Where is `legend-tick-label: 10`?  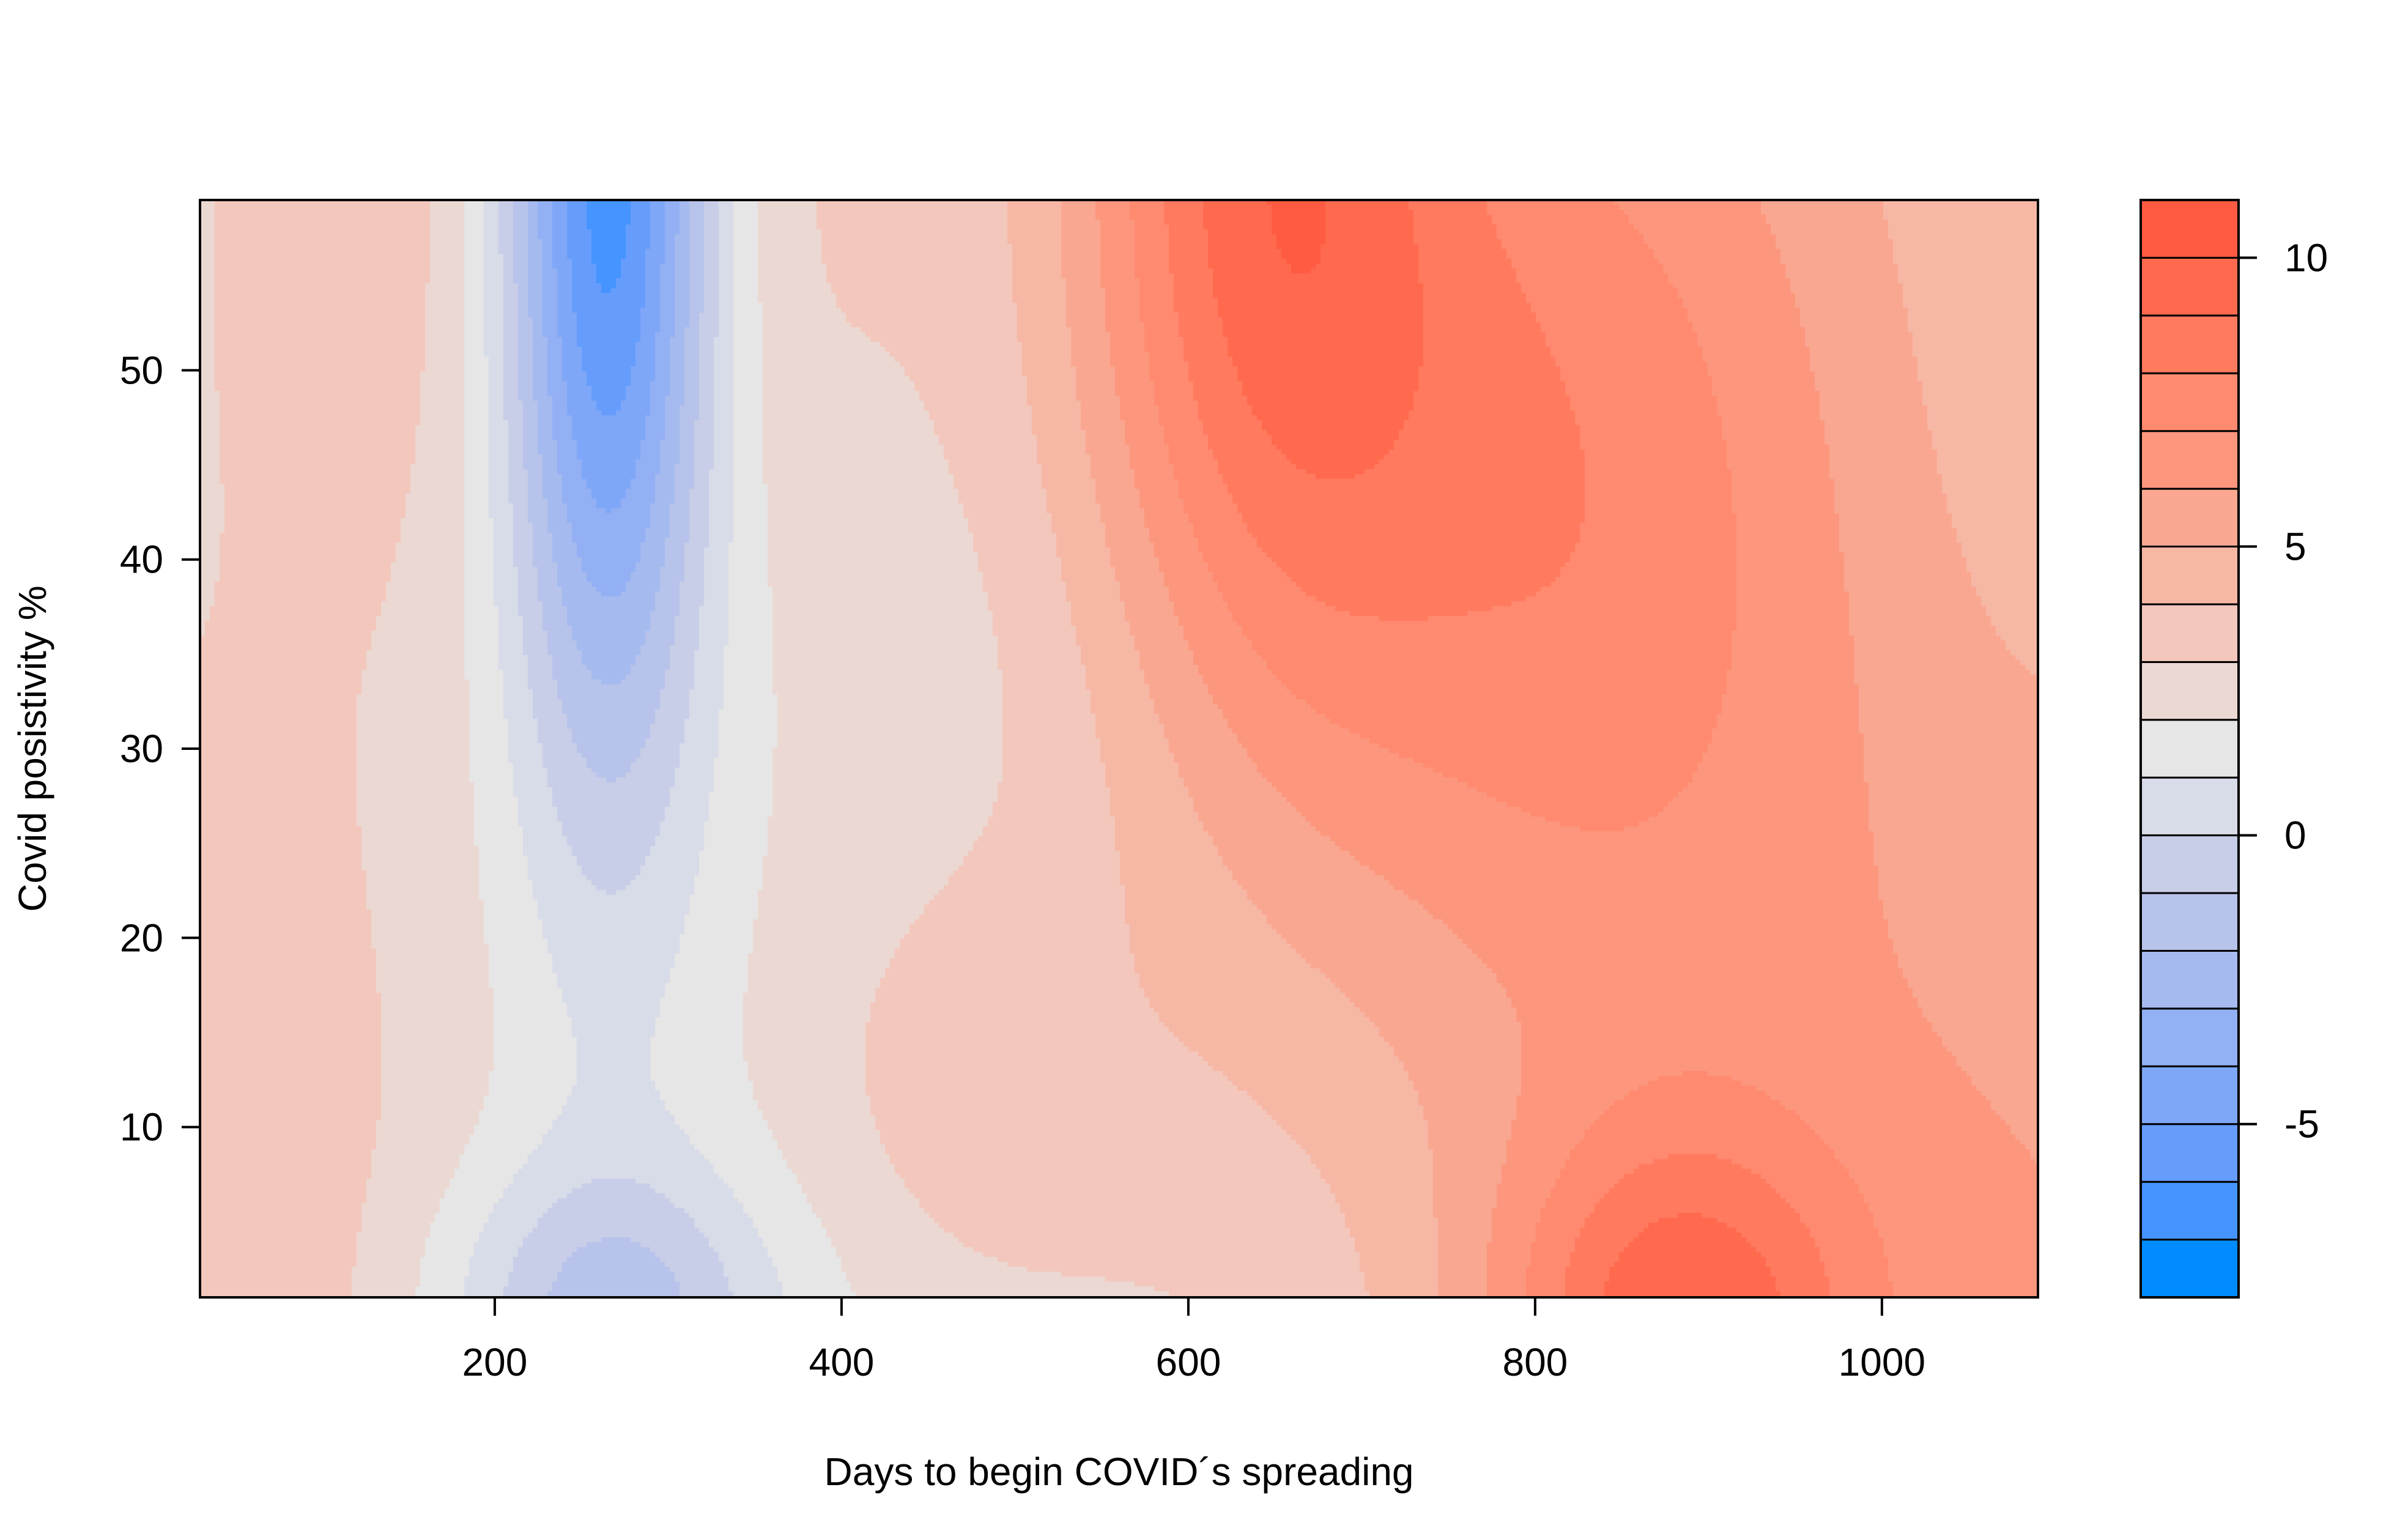
legend-tick-label: 10 is located at coordinates (2306, 257).